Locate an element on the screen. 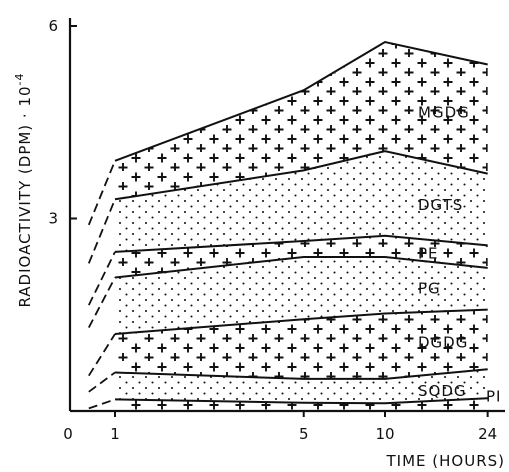  x-tick-label: 0 is located at coordinates (68, 434).